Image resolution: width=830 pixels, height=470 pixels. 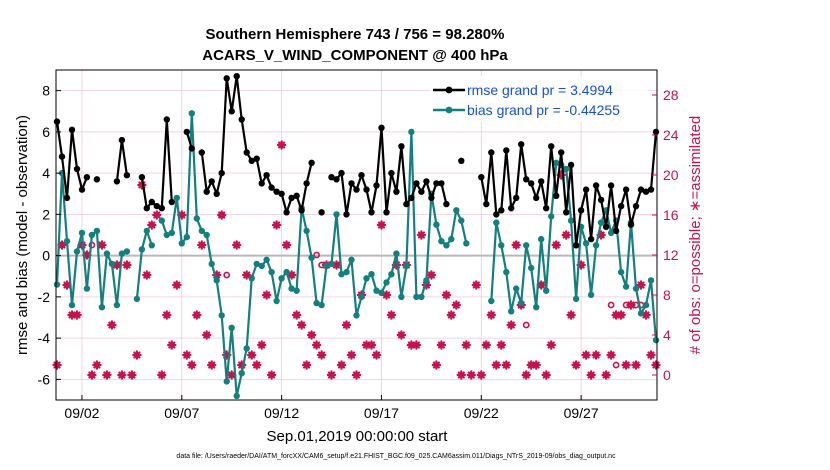 I want to click on right-y-axis-label: # of obs: o=possible; ∗=assimilated, so click(x=695, y=235).